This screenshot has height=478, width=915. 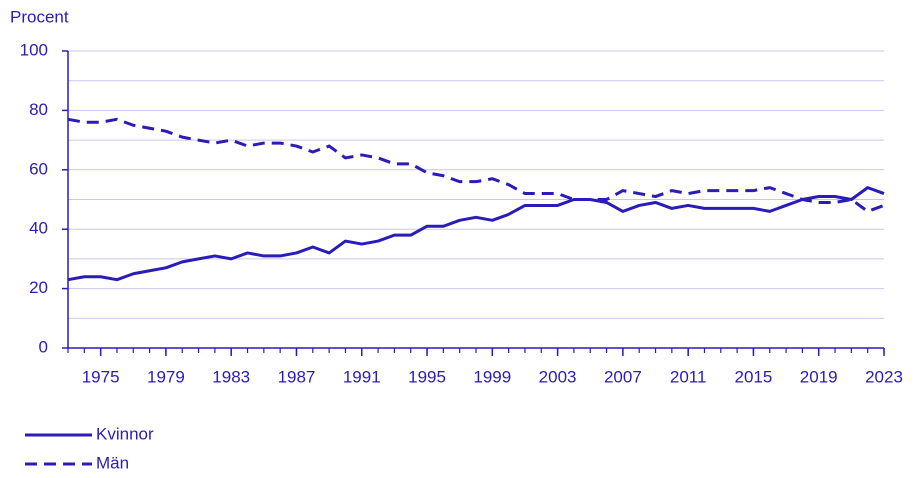 I want to click on y-tick-label: 100, so click(x=34, y=49).